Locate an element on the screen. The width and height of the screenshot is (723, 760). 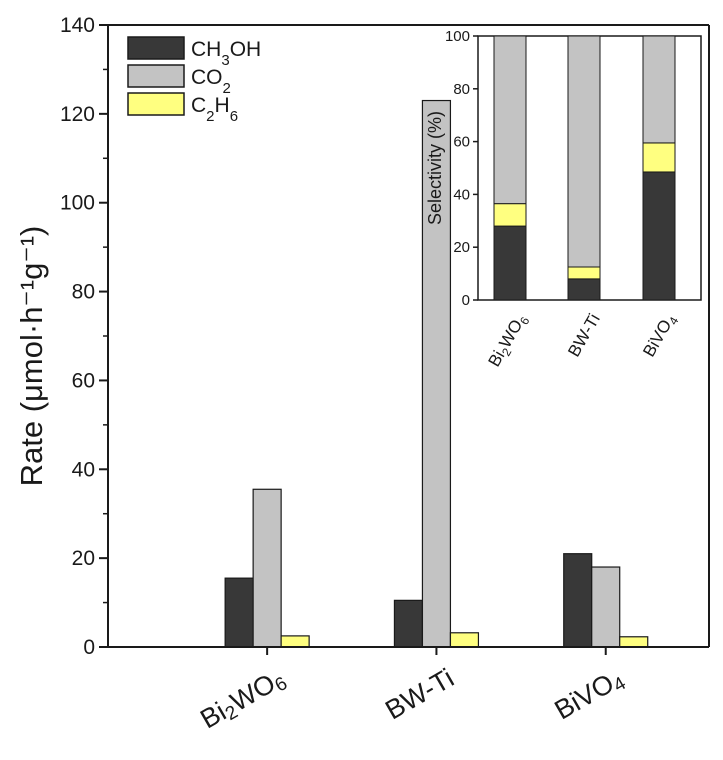
y-tick-label: 80 is located at coordinates (83, 292).